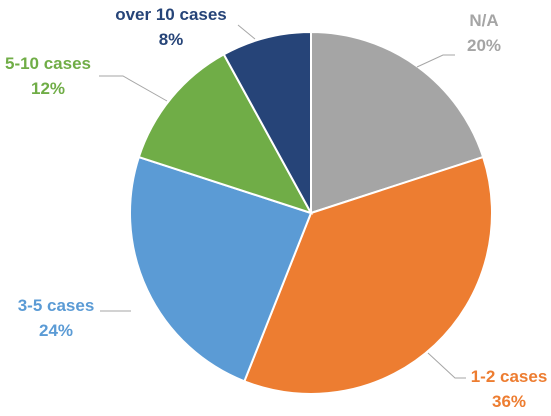 This screenshot has width=551, height=416. Describe the element at coordinates (48, 76) in the screenshot. I see `label-5-10-cases: 5-10 cases 12%` at that location.